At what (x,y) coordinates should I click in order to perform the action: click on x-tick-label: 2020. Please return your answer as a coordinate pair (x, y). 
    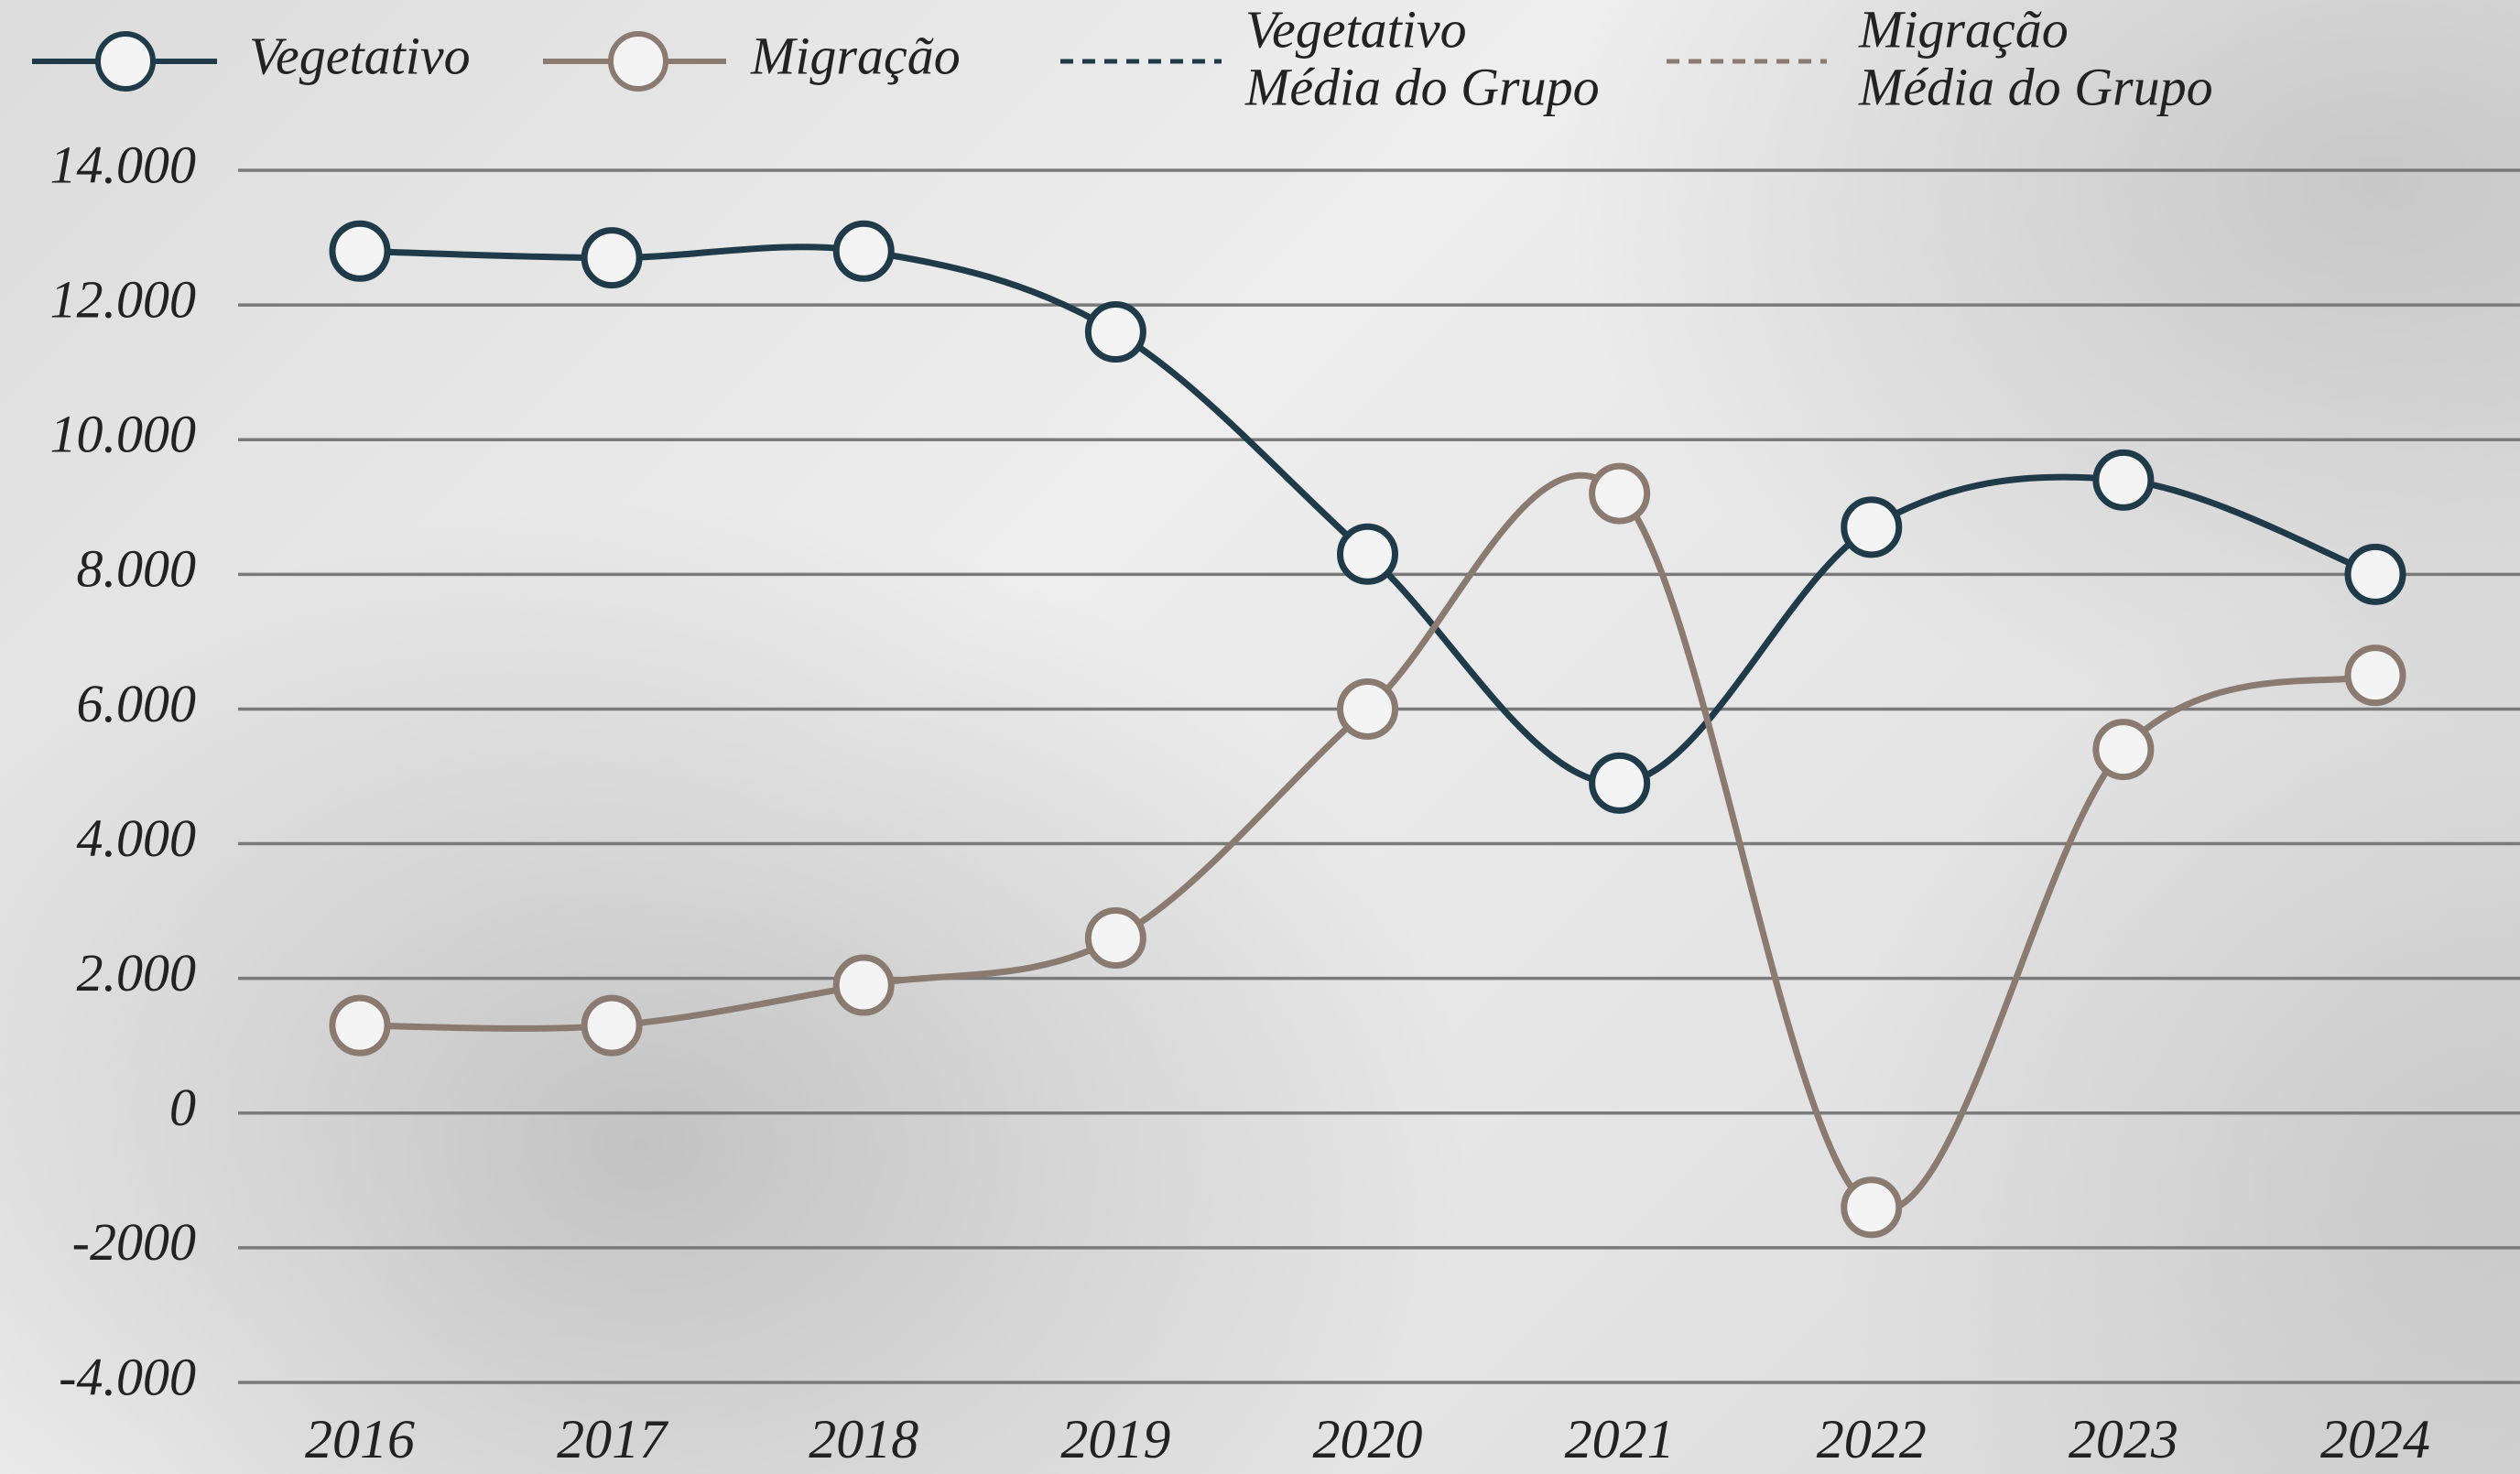
    Looking at the image, I should click on (1368, 1439).